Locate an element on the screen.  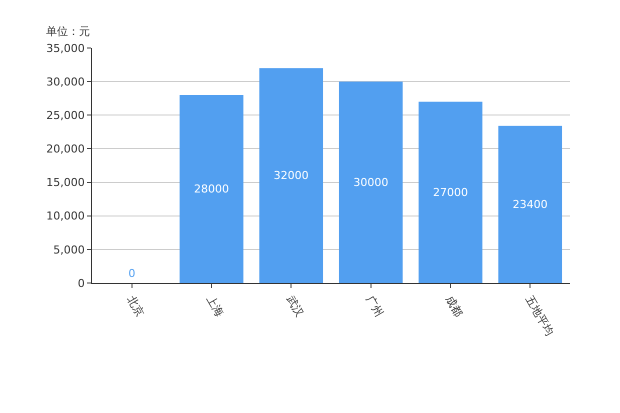
y-tick-label: 5,000 is located at coordinates (69, 249).